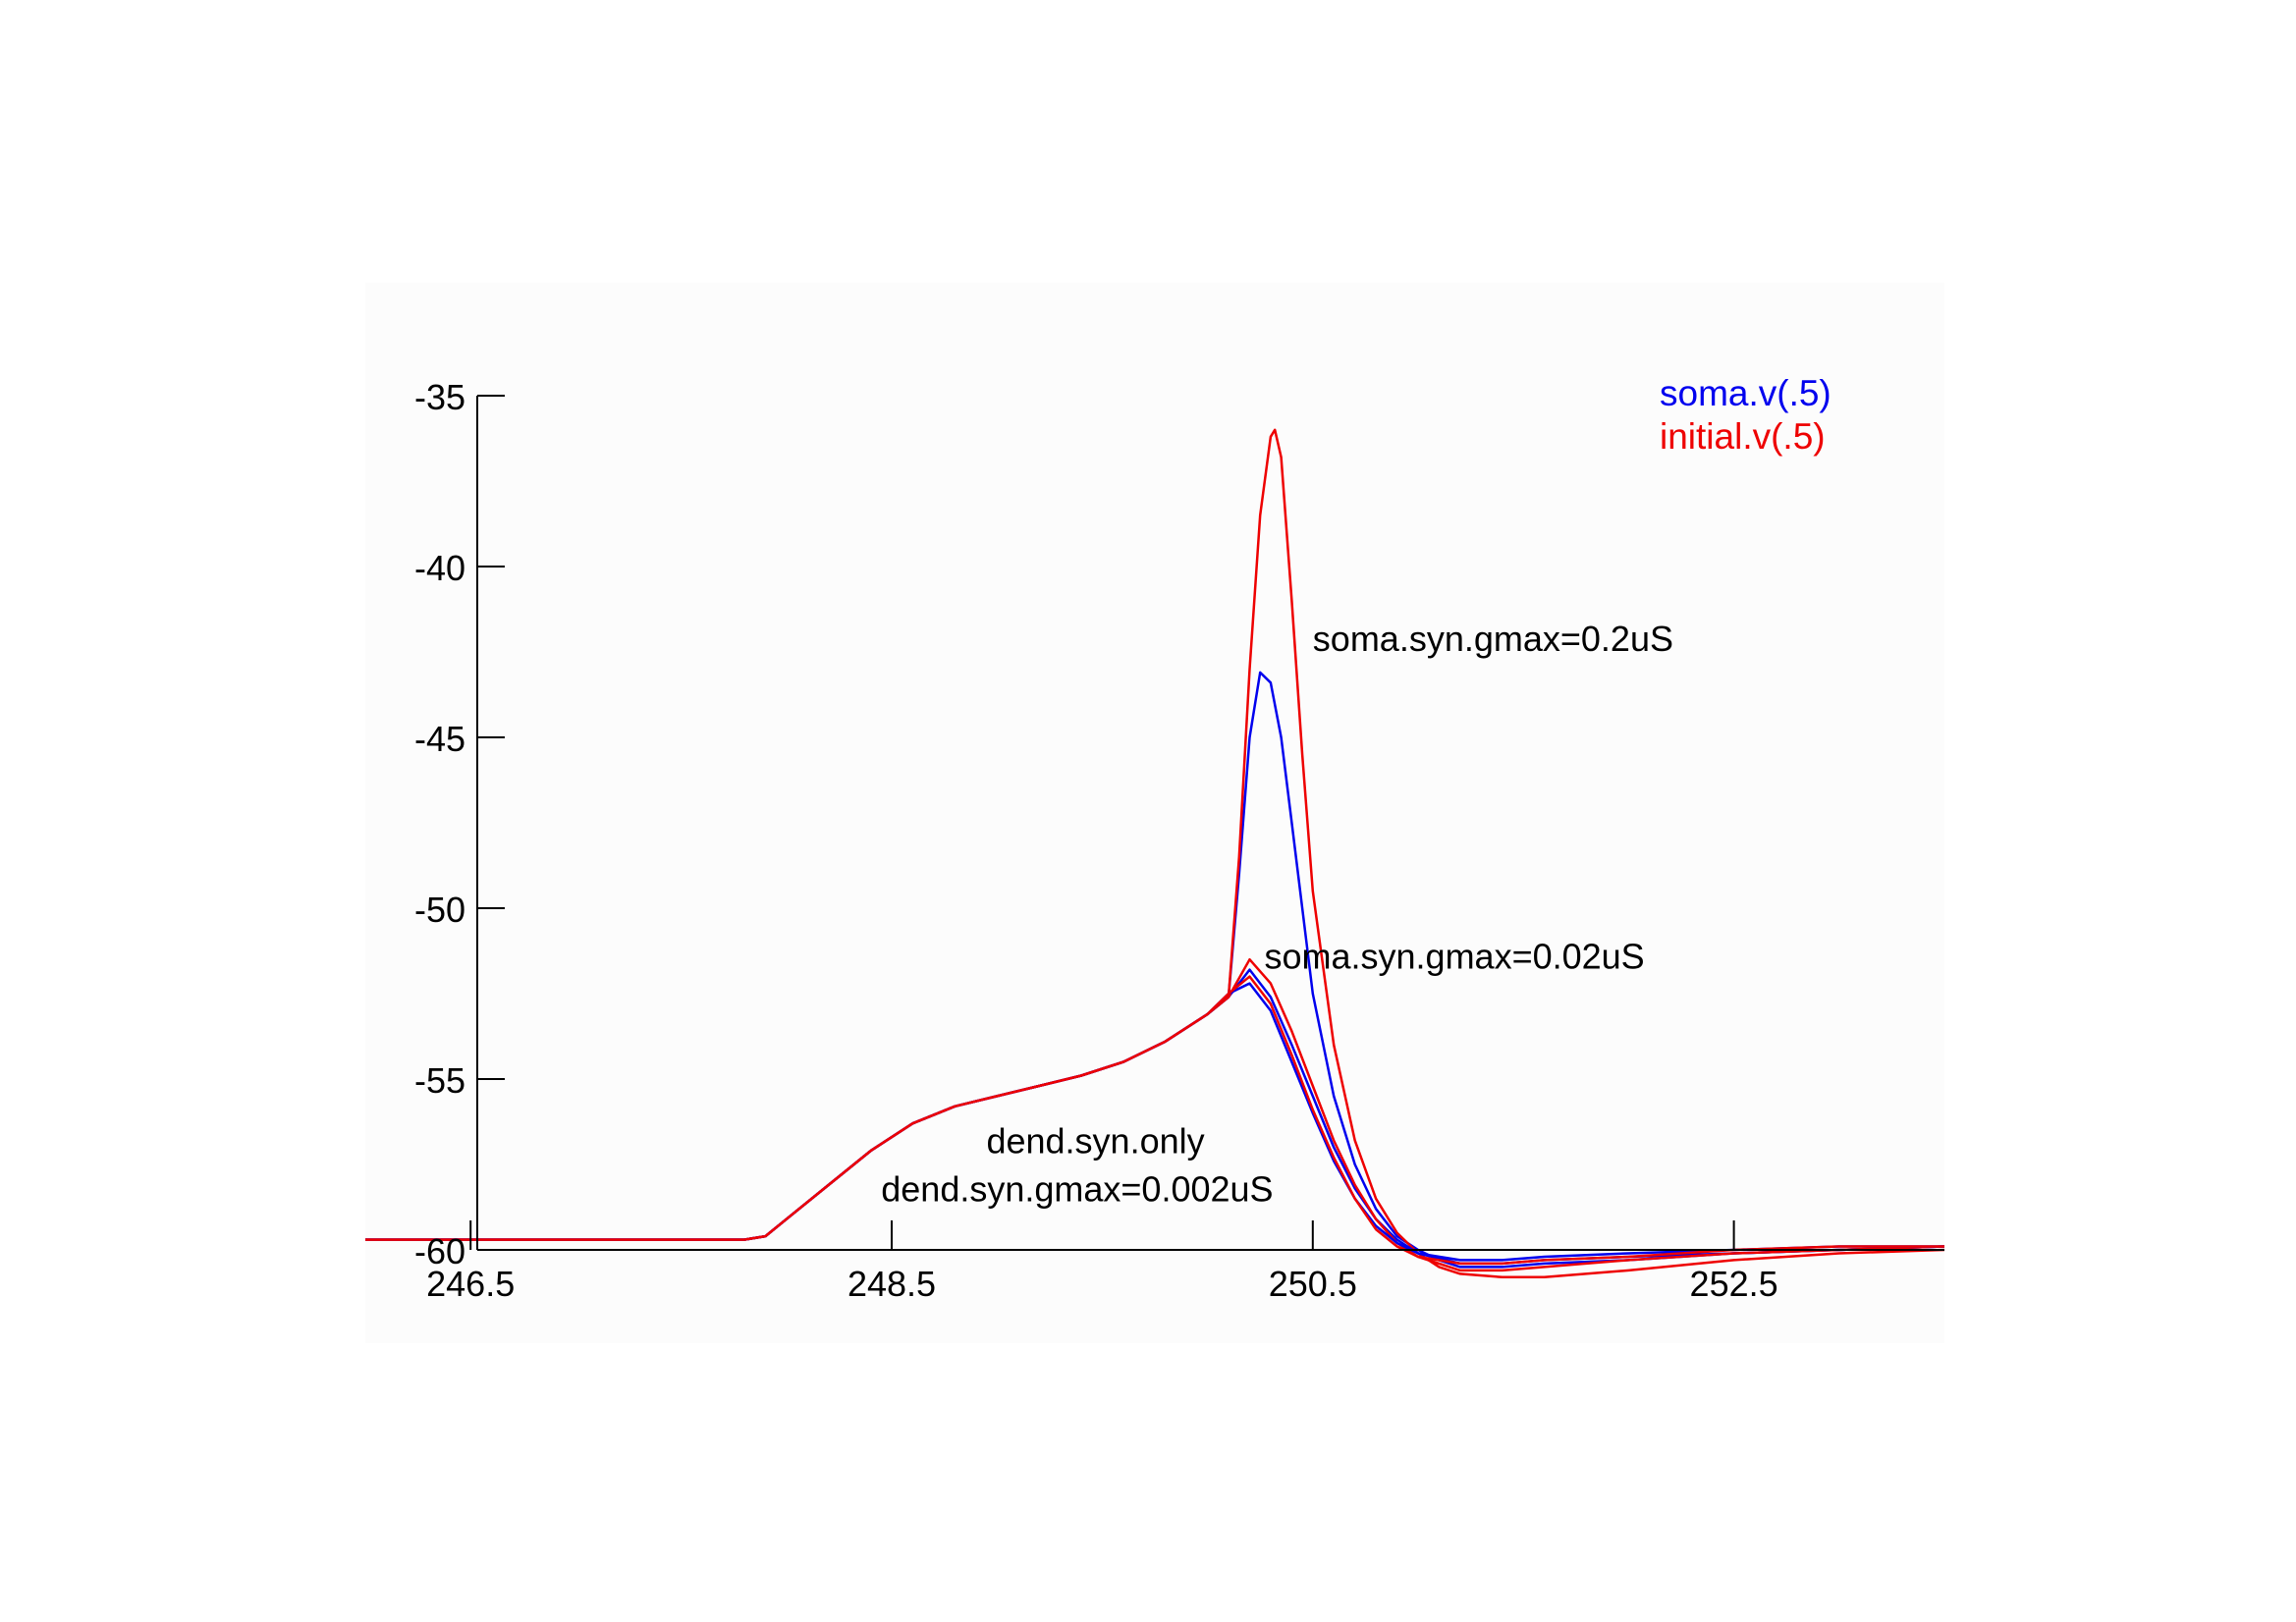 This screenshot has width=2296, height=1622. What do you see at coordinates (439, 1251) in the screenshot?
I see `y-tick-label: -60` at bounding box center [439, 1251].